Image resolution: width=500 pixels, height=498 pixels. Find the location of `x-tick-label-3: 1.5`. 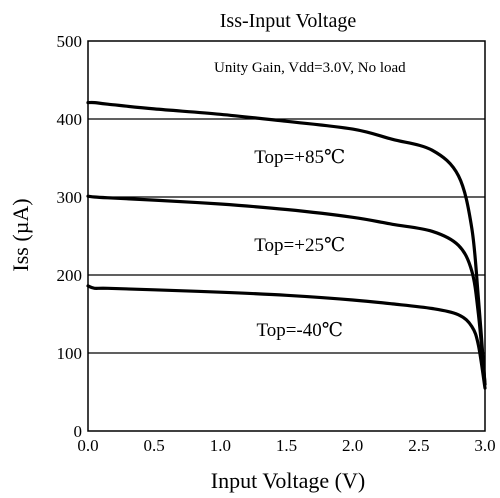

x-tick-label-3: 1.5 is located at coordinates (286, 445).